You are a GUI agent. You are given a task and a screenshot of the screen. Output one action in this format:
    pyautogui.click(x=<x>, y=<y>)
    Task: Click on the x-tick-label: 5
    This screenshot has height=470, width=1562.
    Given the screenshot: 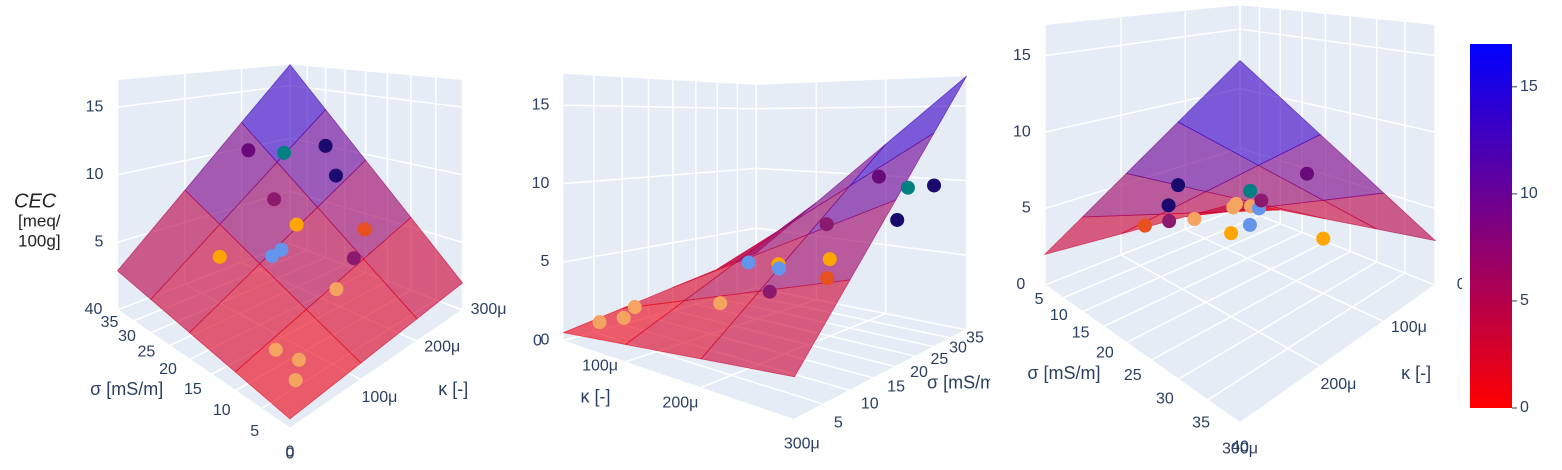 What is the action you would take?
    pyautogui.click(x=1039, y=299)
    